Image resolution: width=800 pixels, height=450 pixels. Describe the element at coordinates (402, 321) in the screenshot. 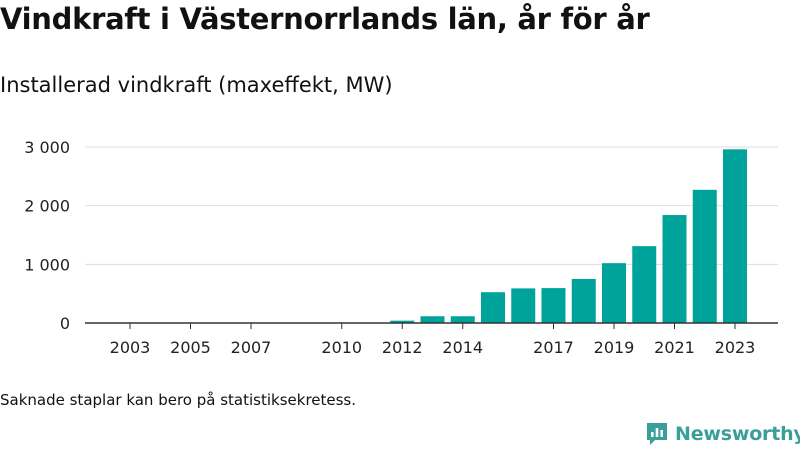

I see `bar-2012` at that location.